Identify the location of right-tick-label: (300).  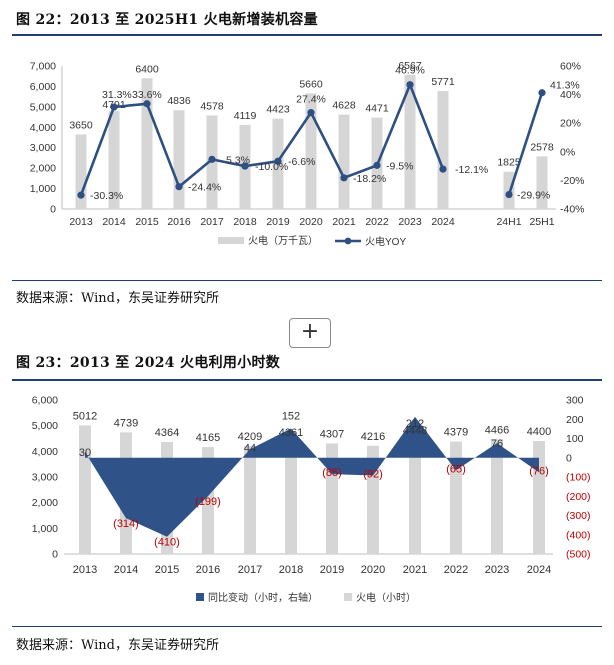
(578, 516).